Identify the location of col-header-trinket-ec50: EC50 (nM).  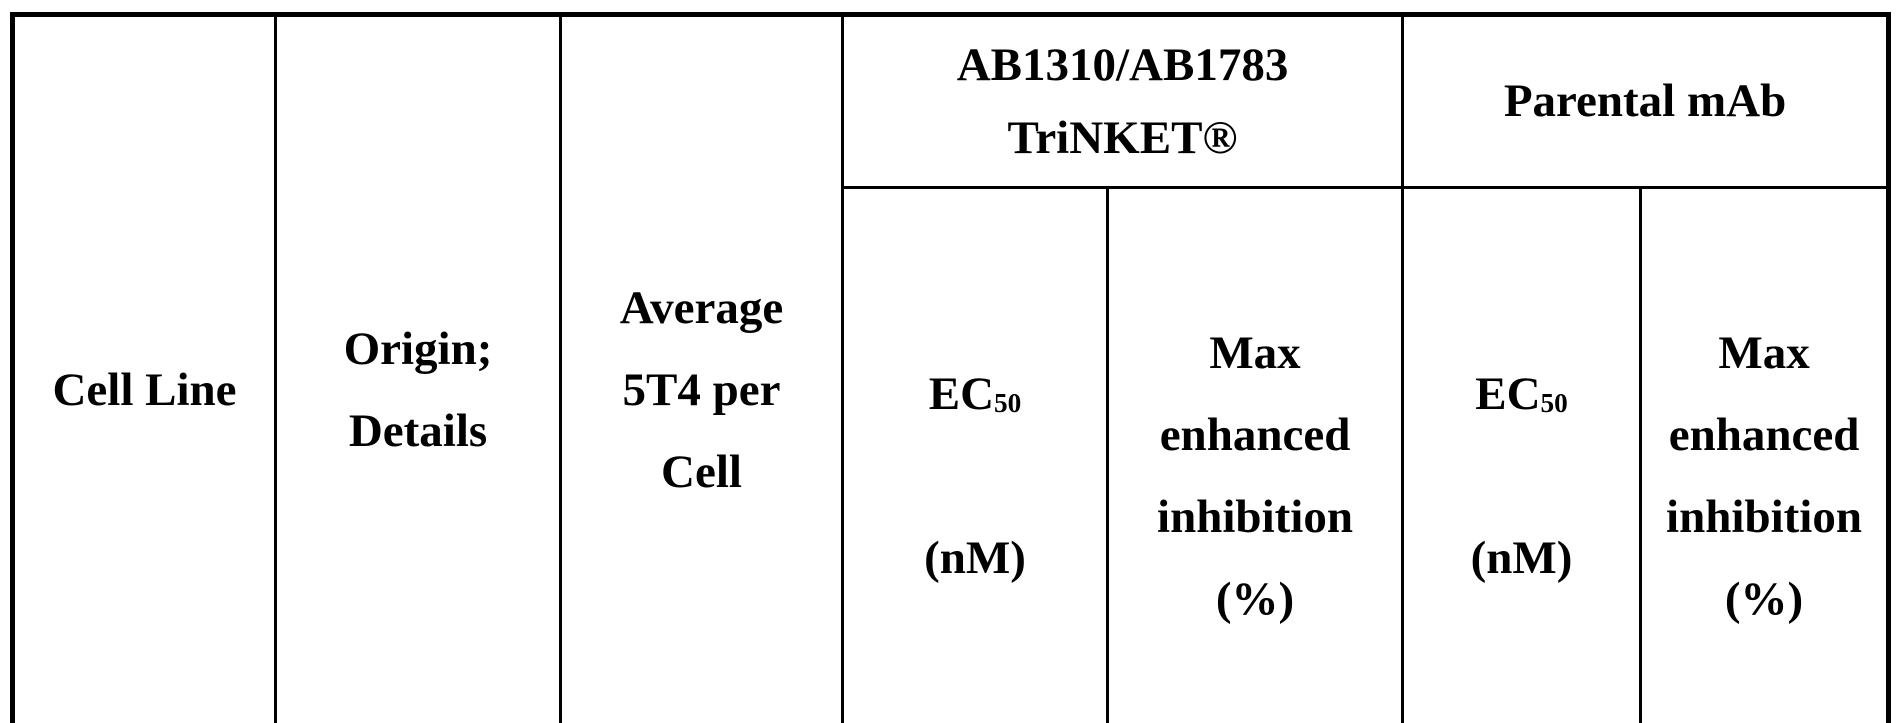
(975, 454).